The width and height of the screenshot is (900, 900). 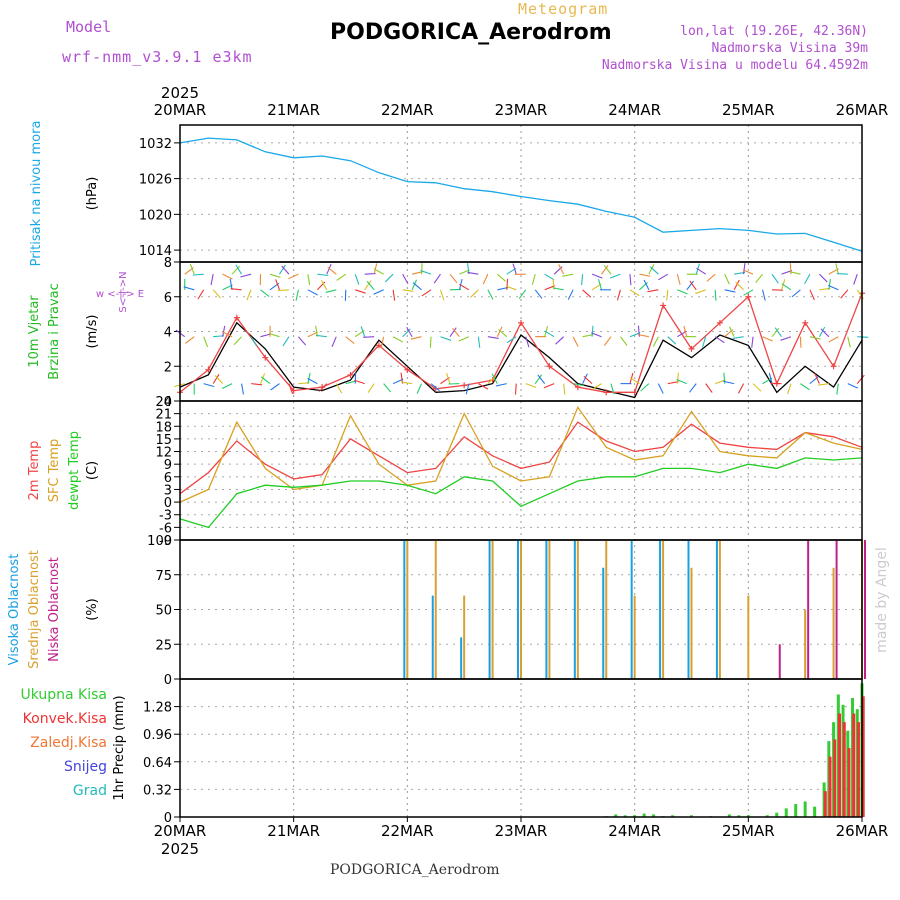 I want to click on model-name: wrf-nmm_v3.9.1 e3km, so click(x=157, y=57).